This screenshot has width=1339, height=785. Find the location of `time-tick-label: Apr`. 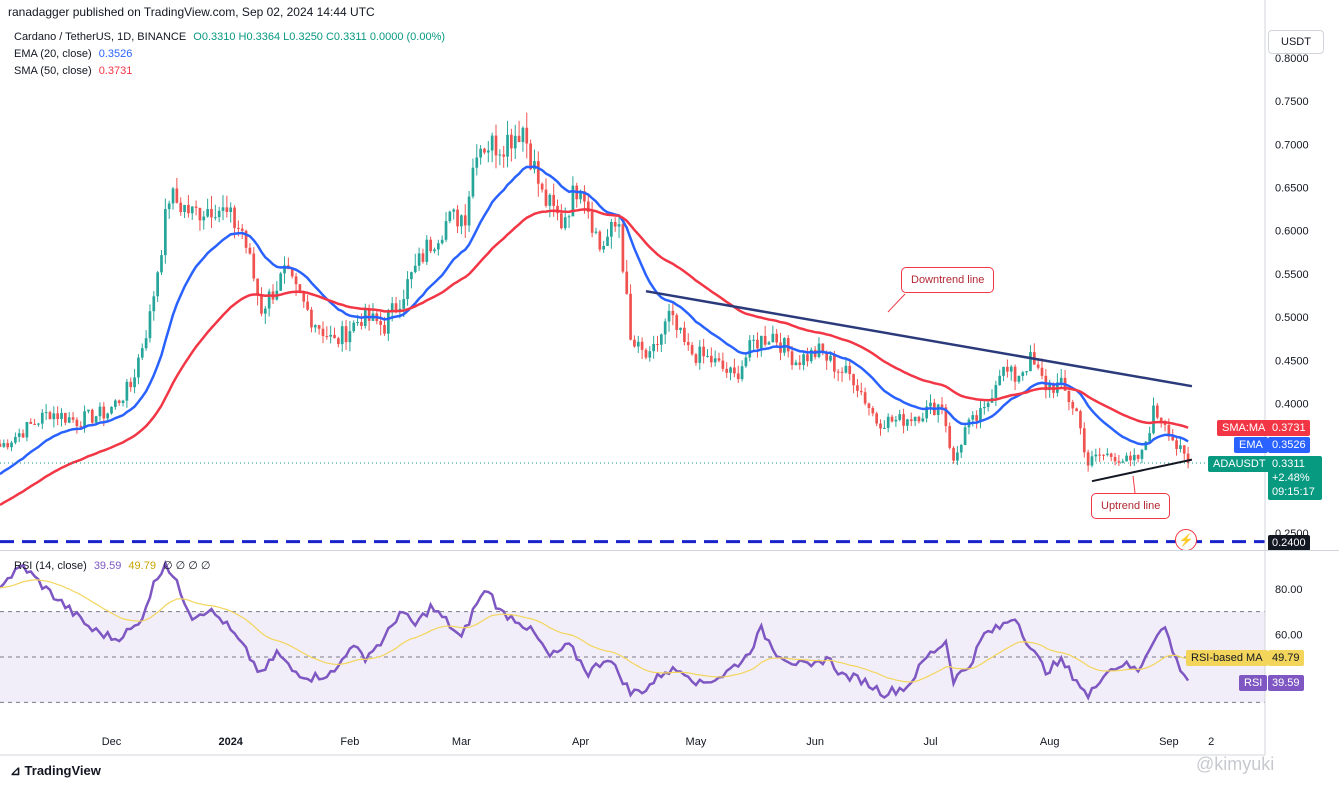

time-tick-label: Apr is located at coordinates (580, 742).